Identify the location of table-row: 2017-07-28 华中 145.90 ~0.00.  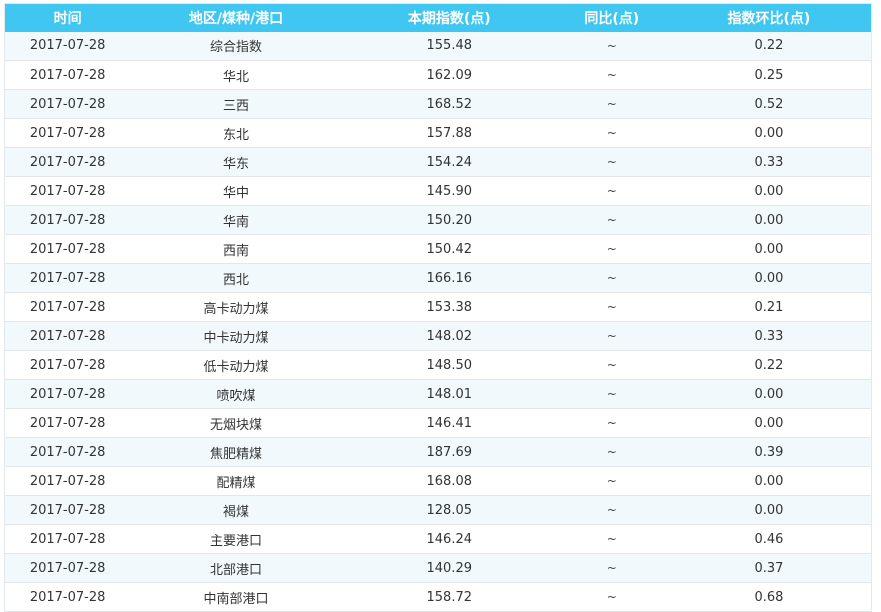
(438, 191).